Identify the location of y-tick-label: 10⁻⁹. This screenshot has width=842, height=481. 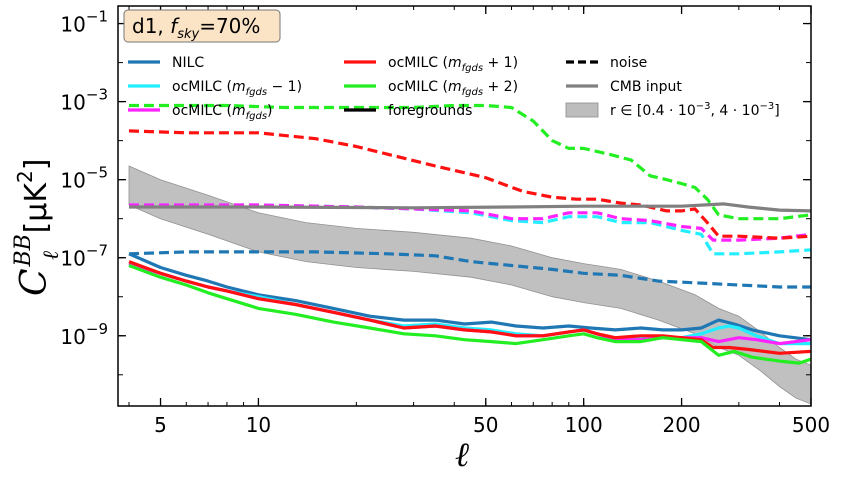
(84, 334).